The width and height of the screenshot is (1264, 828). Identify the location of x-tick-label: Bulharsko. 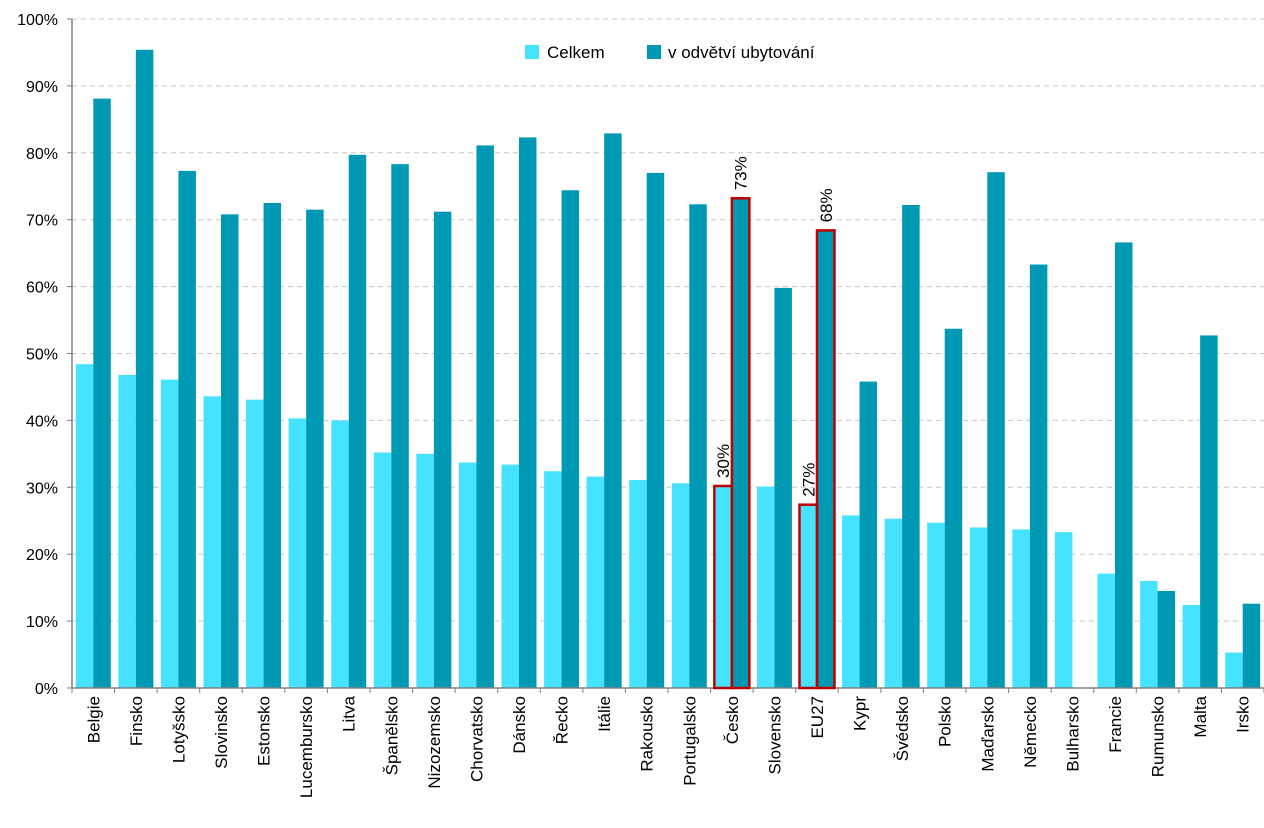
(1072, 734).